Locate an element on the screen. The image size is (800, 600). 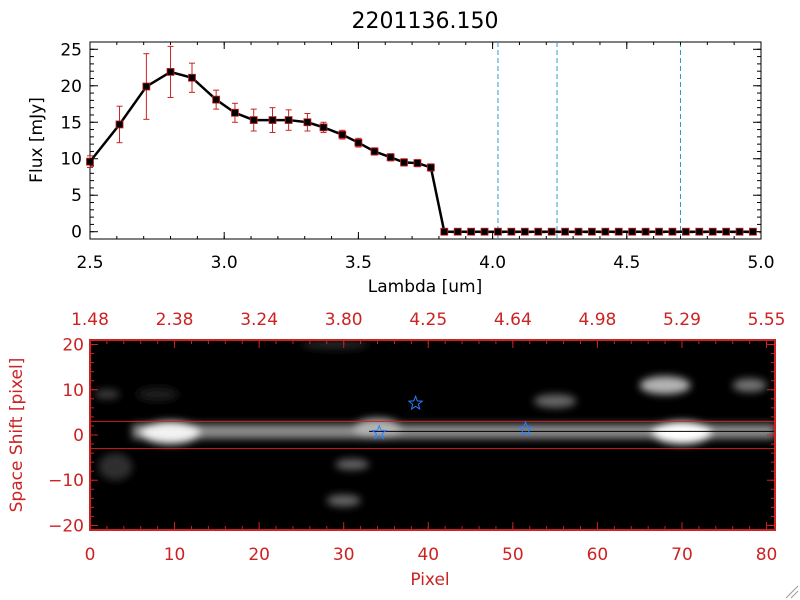
top-tick-label: 2.38 is located at coordinates (175, 320).